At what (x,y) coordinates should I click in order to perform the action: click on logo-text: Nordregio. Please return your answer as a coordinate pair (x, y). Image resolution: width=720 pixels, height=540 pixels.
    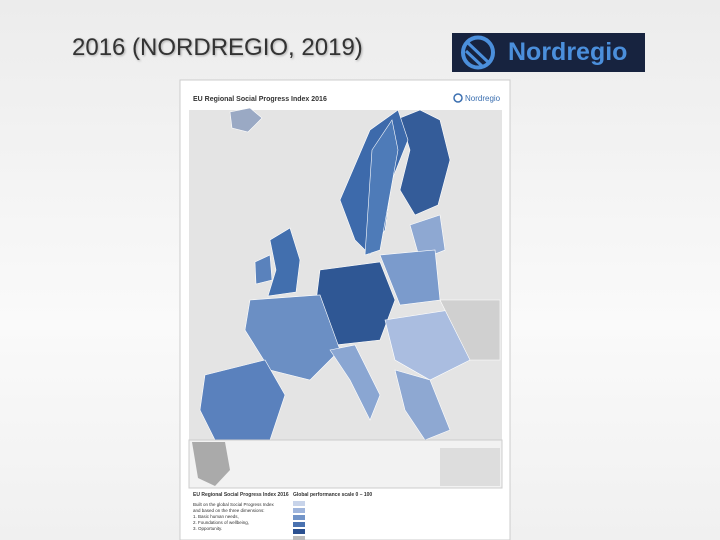
    Looking at the image, I should click on (568, 52).